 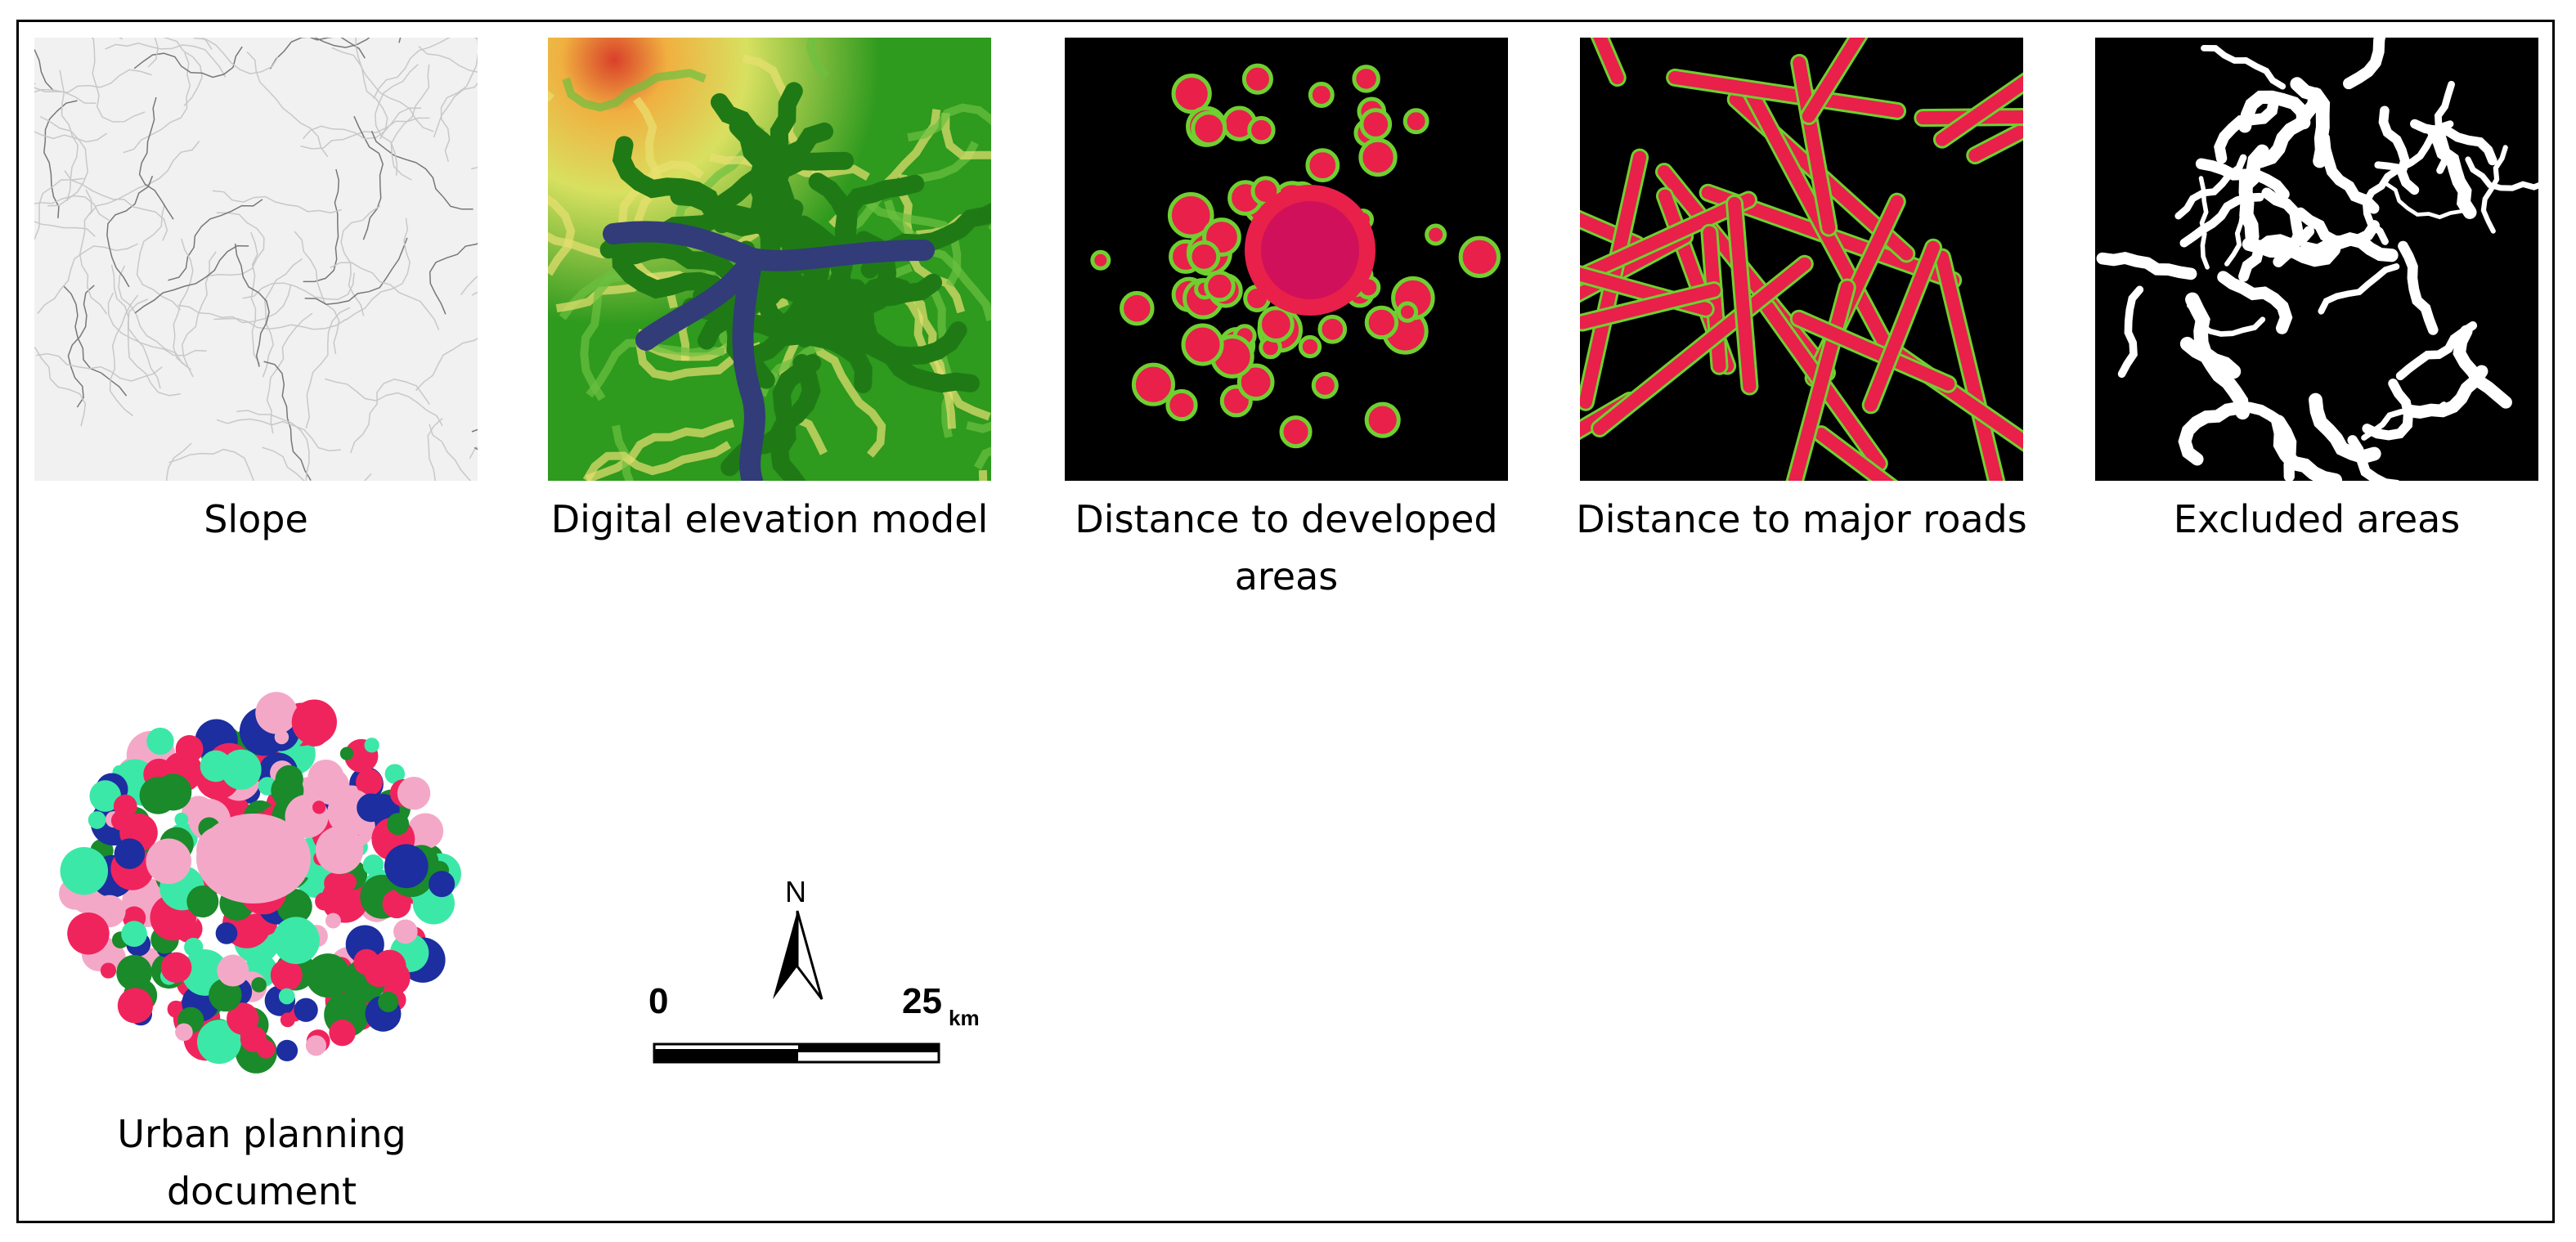 What do you see at coordinates (770, 519) in the screenshot?
I see `caption: Digital elevation model` at bounding box center [770, 519].